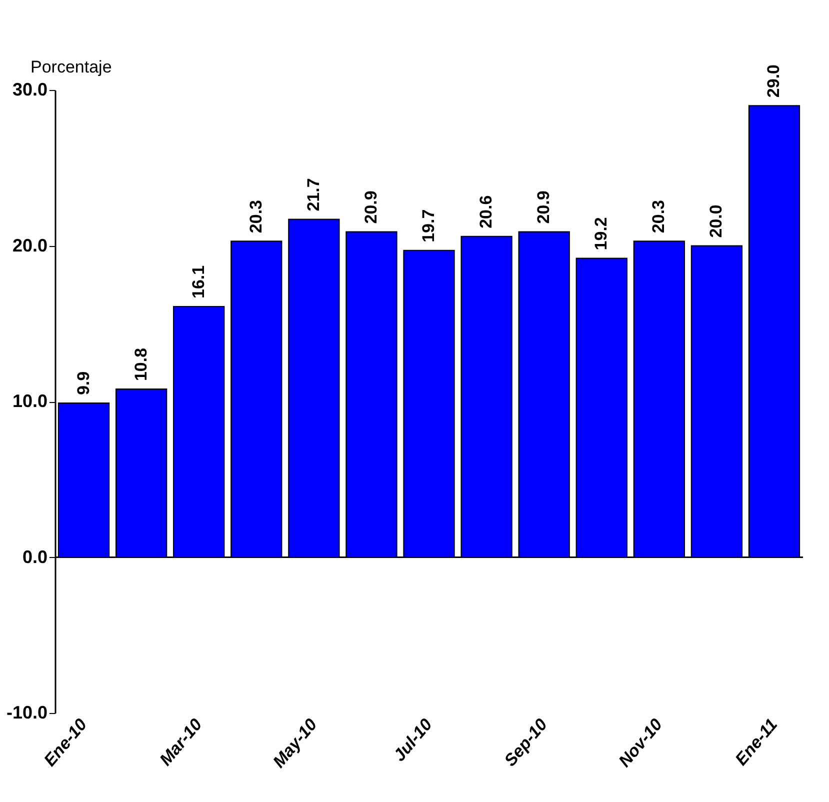 This screenshot has width=829, height=802. What do you see at coordinates (313, 195) in the screenshot?
I see `data-label: 21.7` at bounding box center [313, 195].